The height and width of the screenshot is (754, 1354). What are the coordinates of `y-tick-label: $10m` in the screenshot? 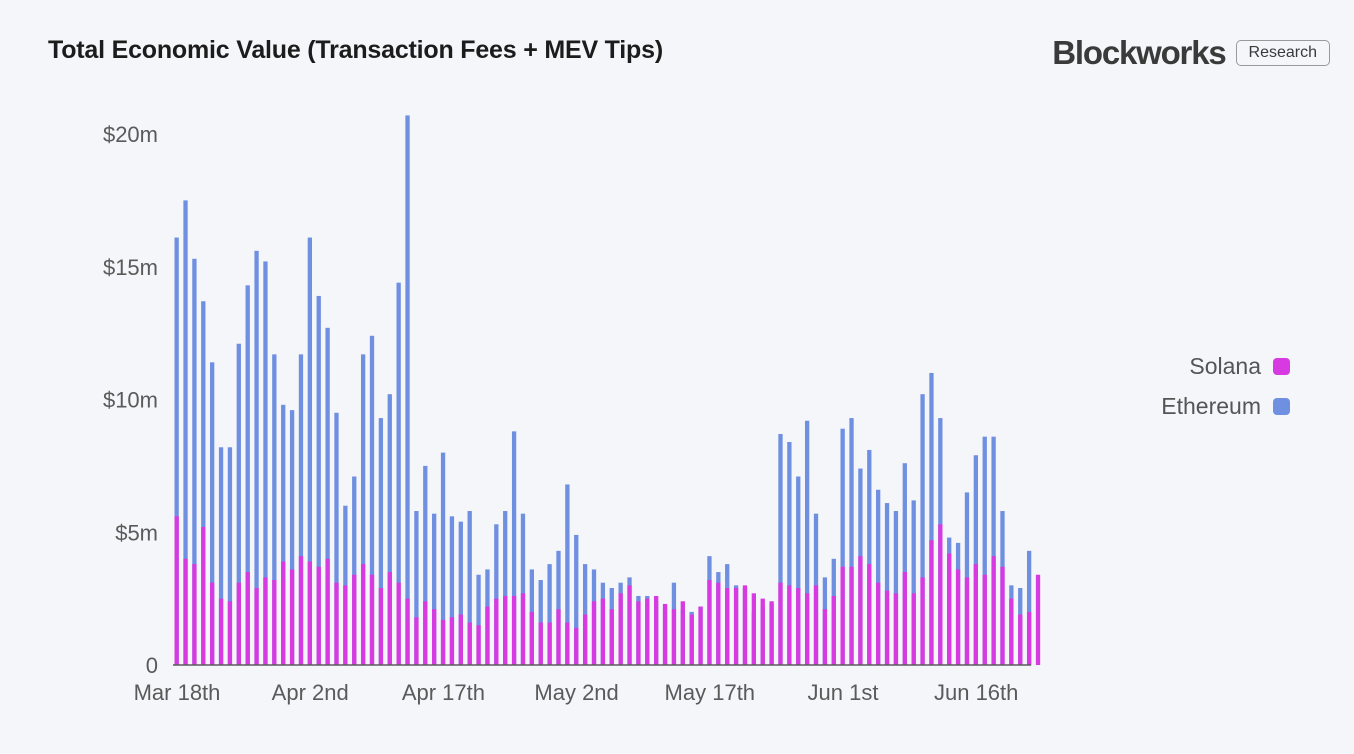 It's located at (130, 400).